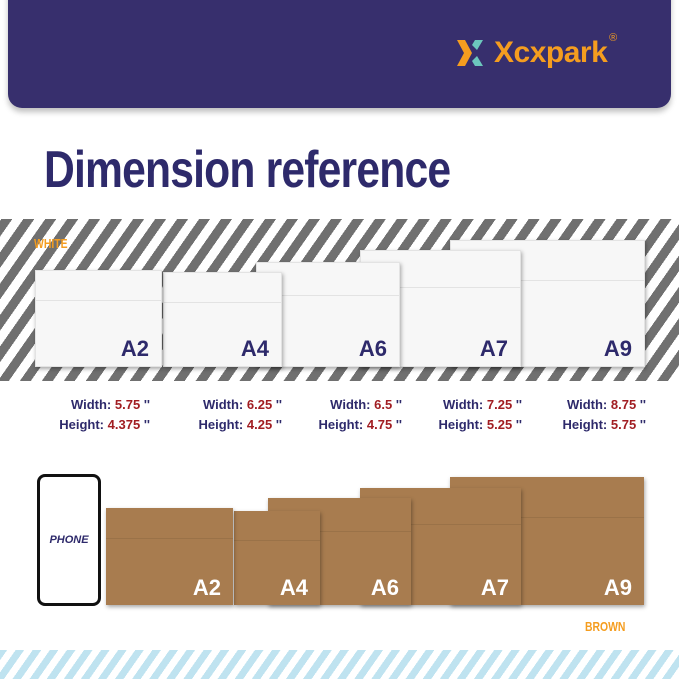 The image size is (679, 679). What do you see at coordinates (247, 170) in the screenshot?
I see `page-title: Dimension reference` at bounding box center [247, 170].